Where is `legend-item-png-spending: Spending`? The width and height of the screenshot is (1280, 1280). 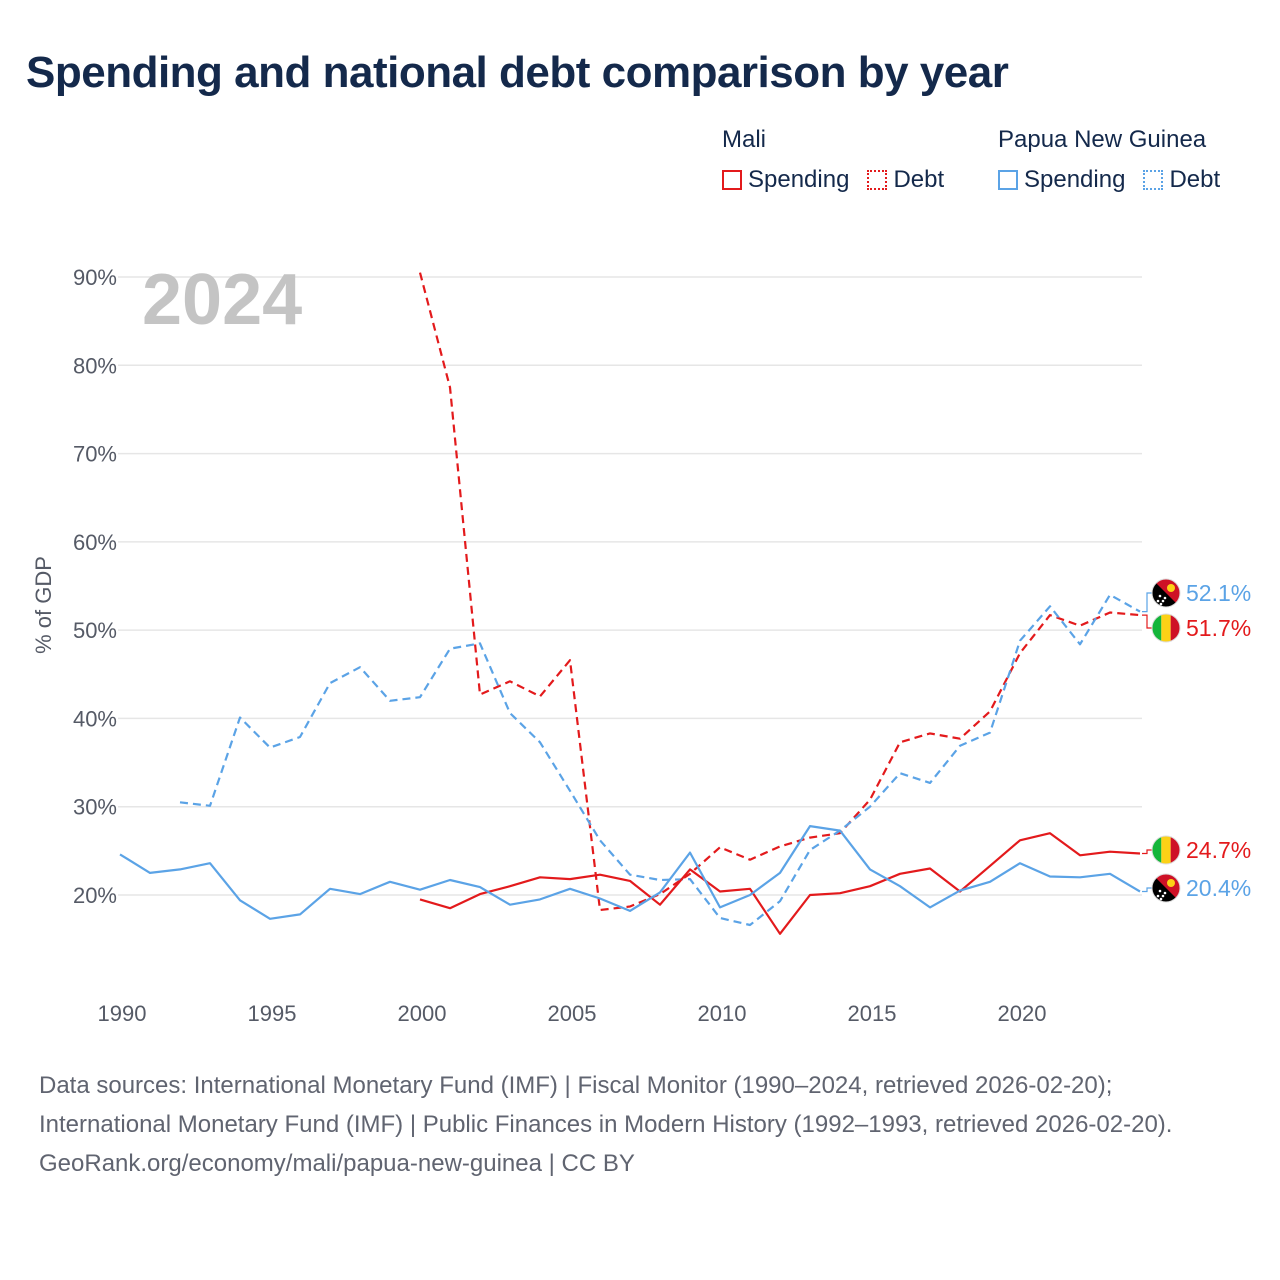 legend-item-png-spending: Spending is located at coordinates (1061, 180).